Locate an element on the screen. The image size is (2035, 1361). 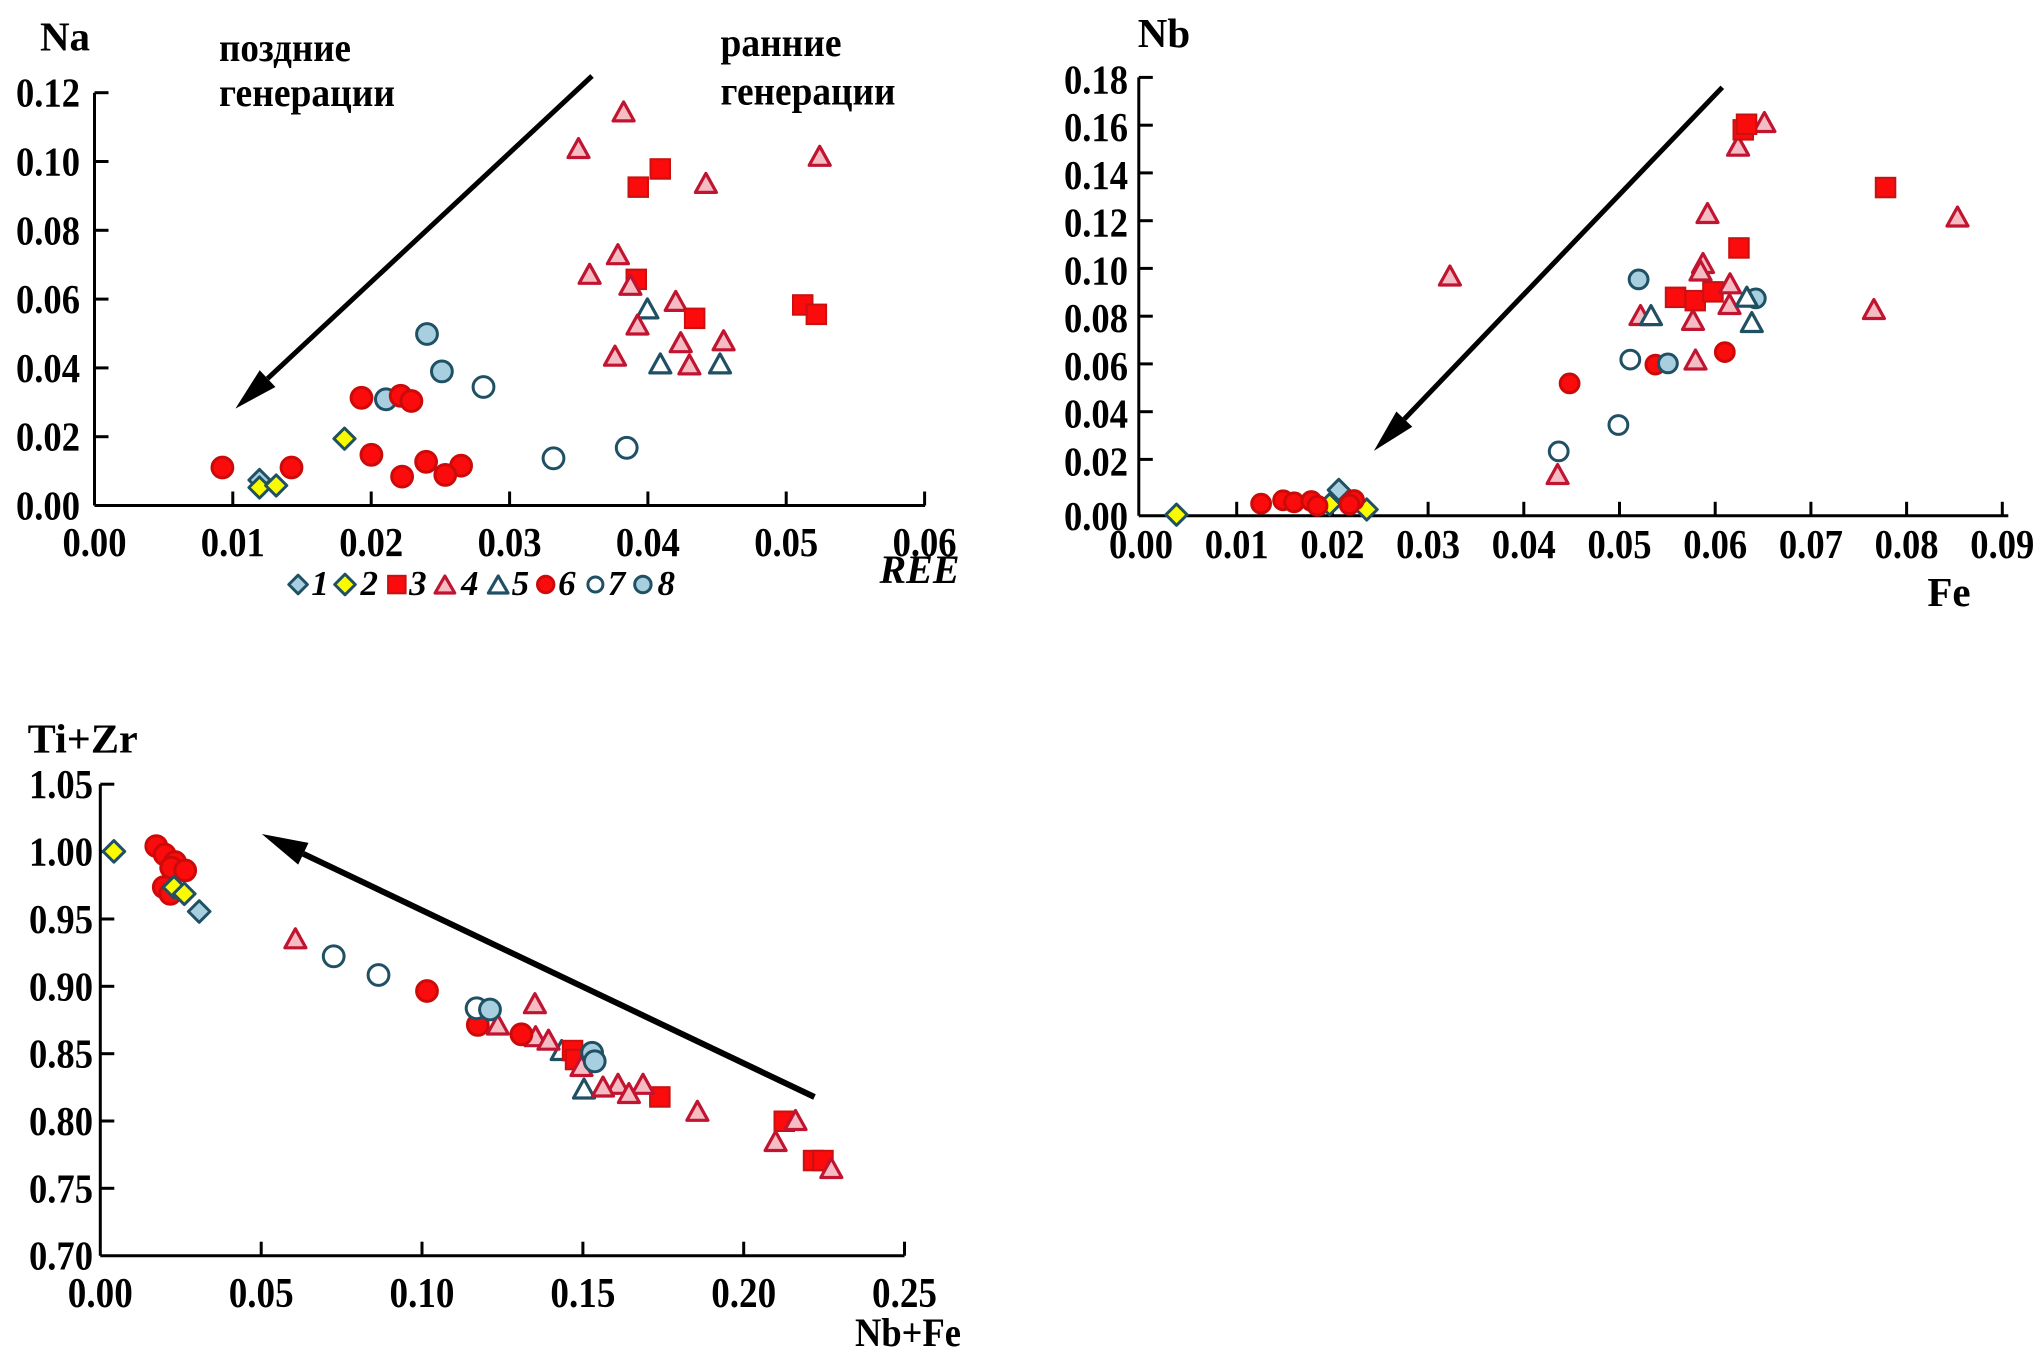
svg-text: 8 is located at coordinates (666, 583).